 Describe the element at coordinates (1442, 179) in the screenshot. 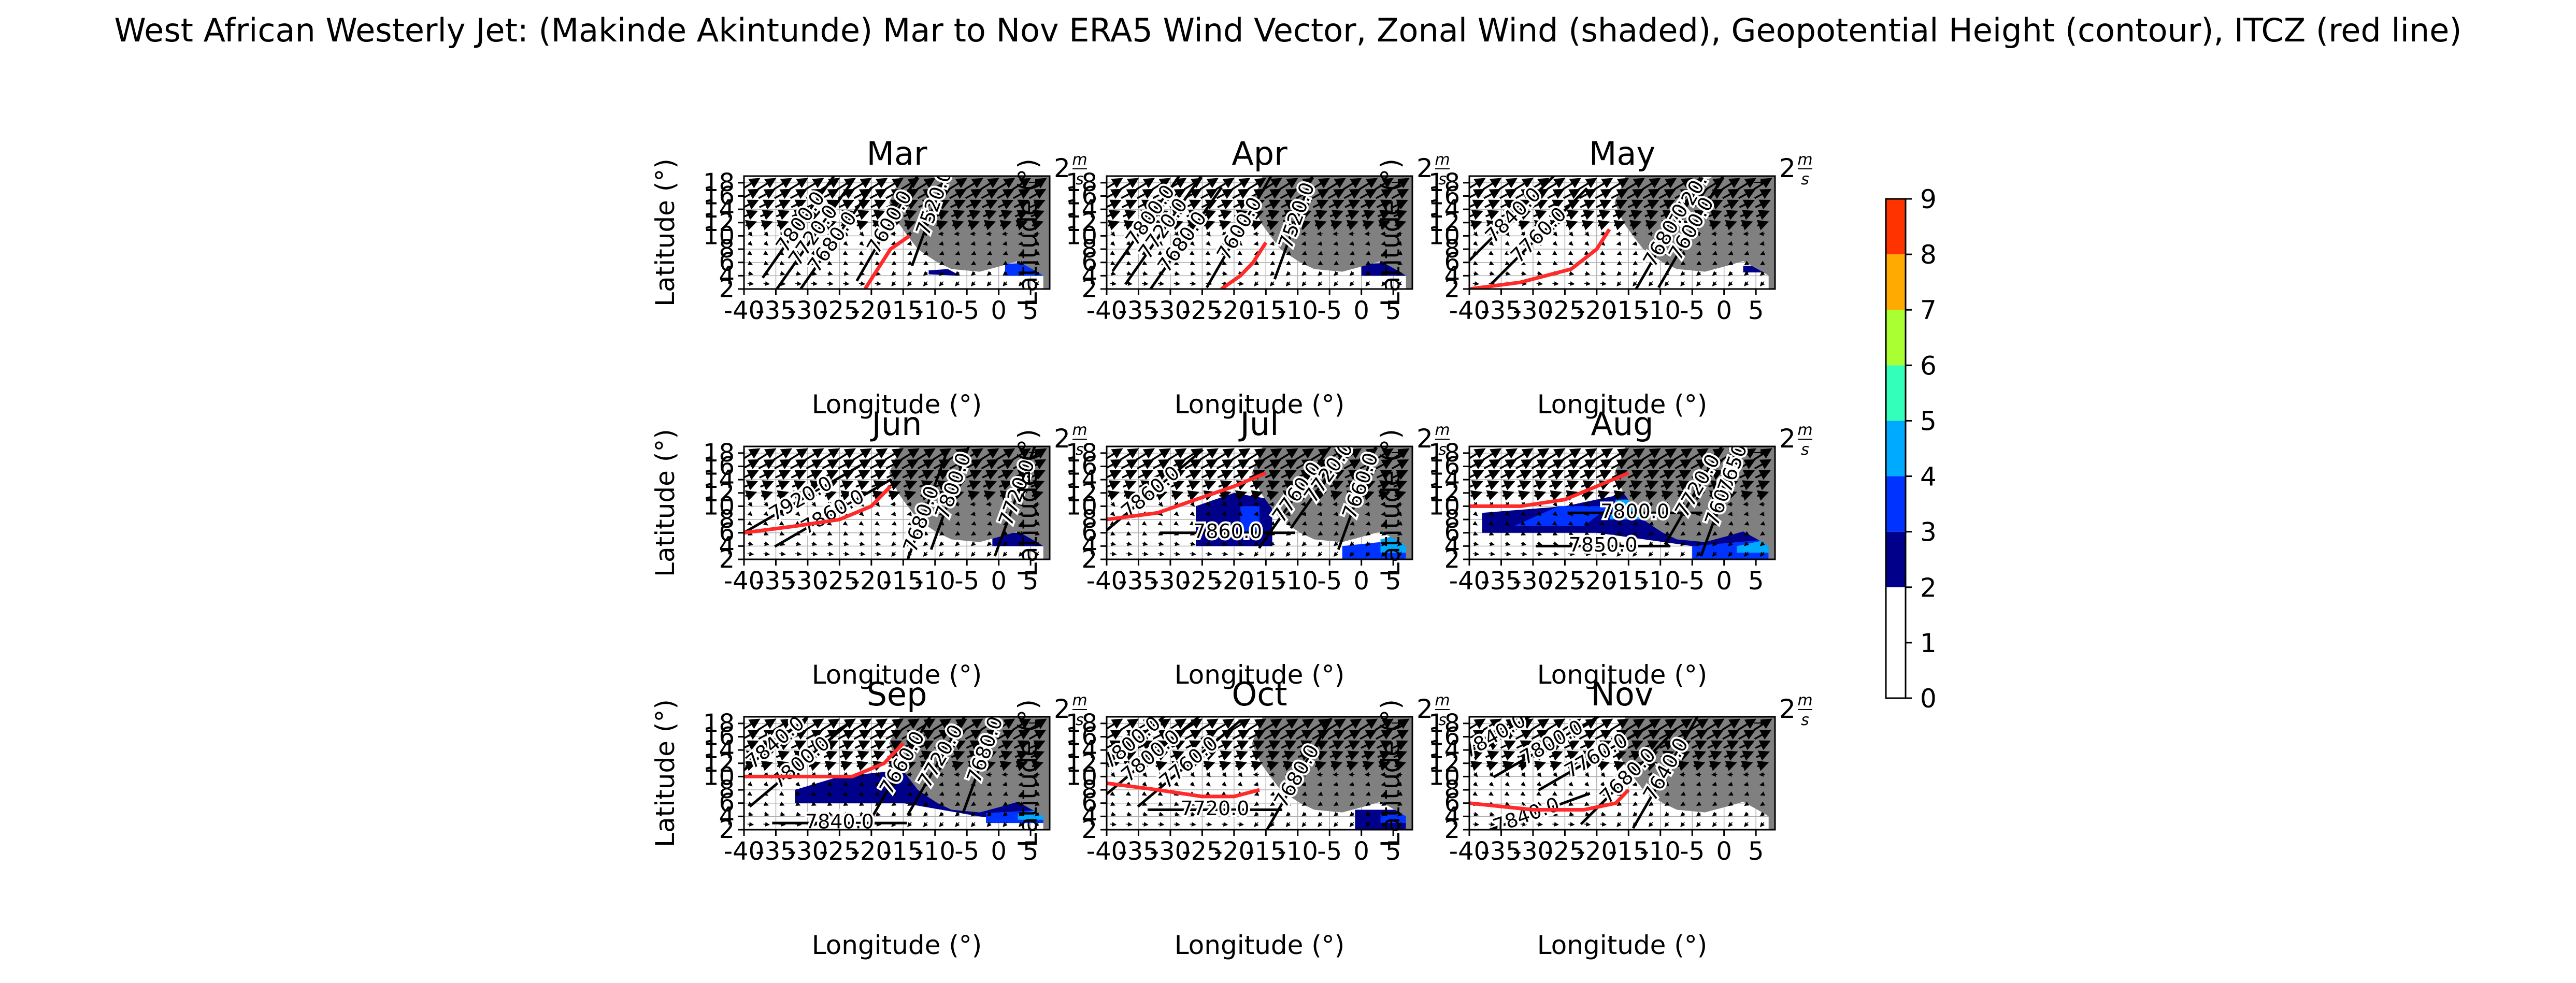

I see `quiver-key-unit-den: s` at that location.